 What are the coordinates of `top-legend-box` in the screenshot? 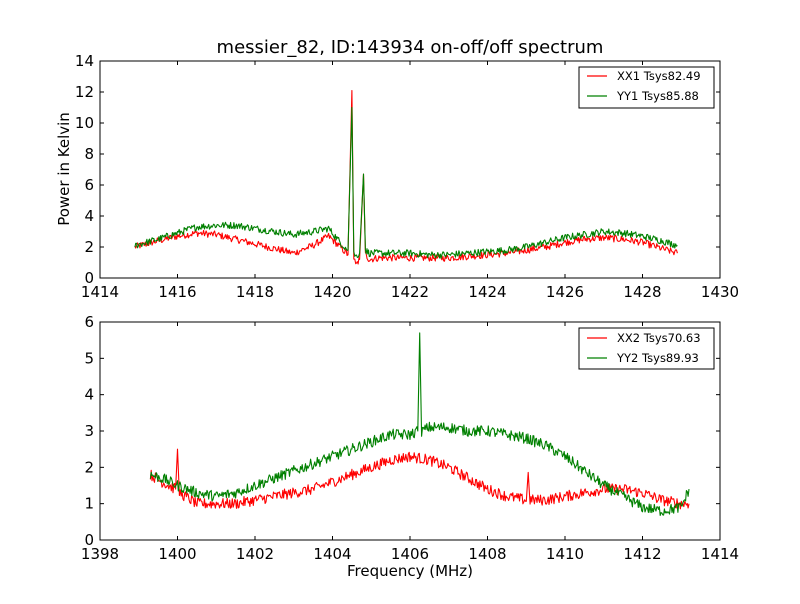 It's located at (646, 87).